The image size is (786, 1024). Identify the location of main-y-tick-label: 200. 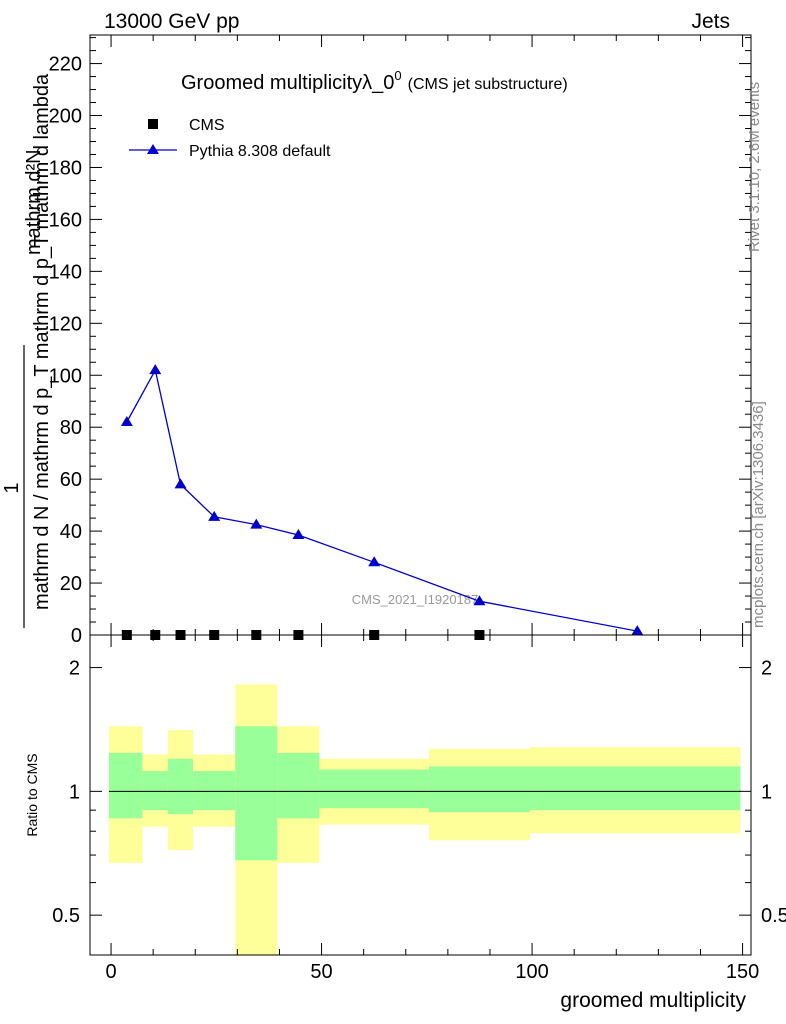
(65, 117).